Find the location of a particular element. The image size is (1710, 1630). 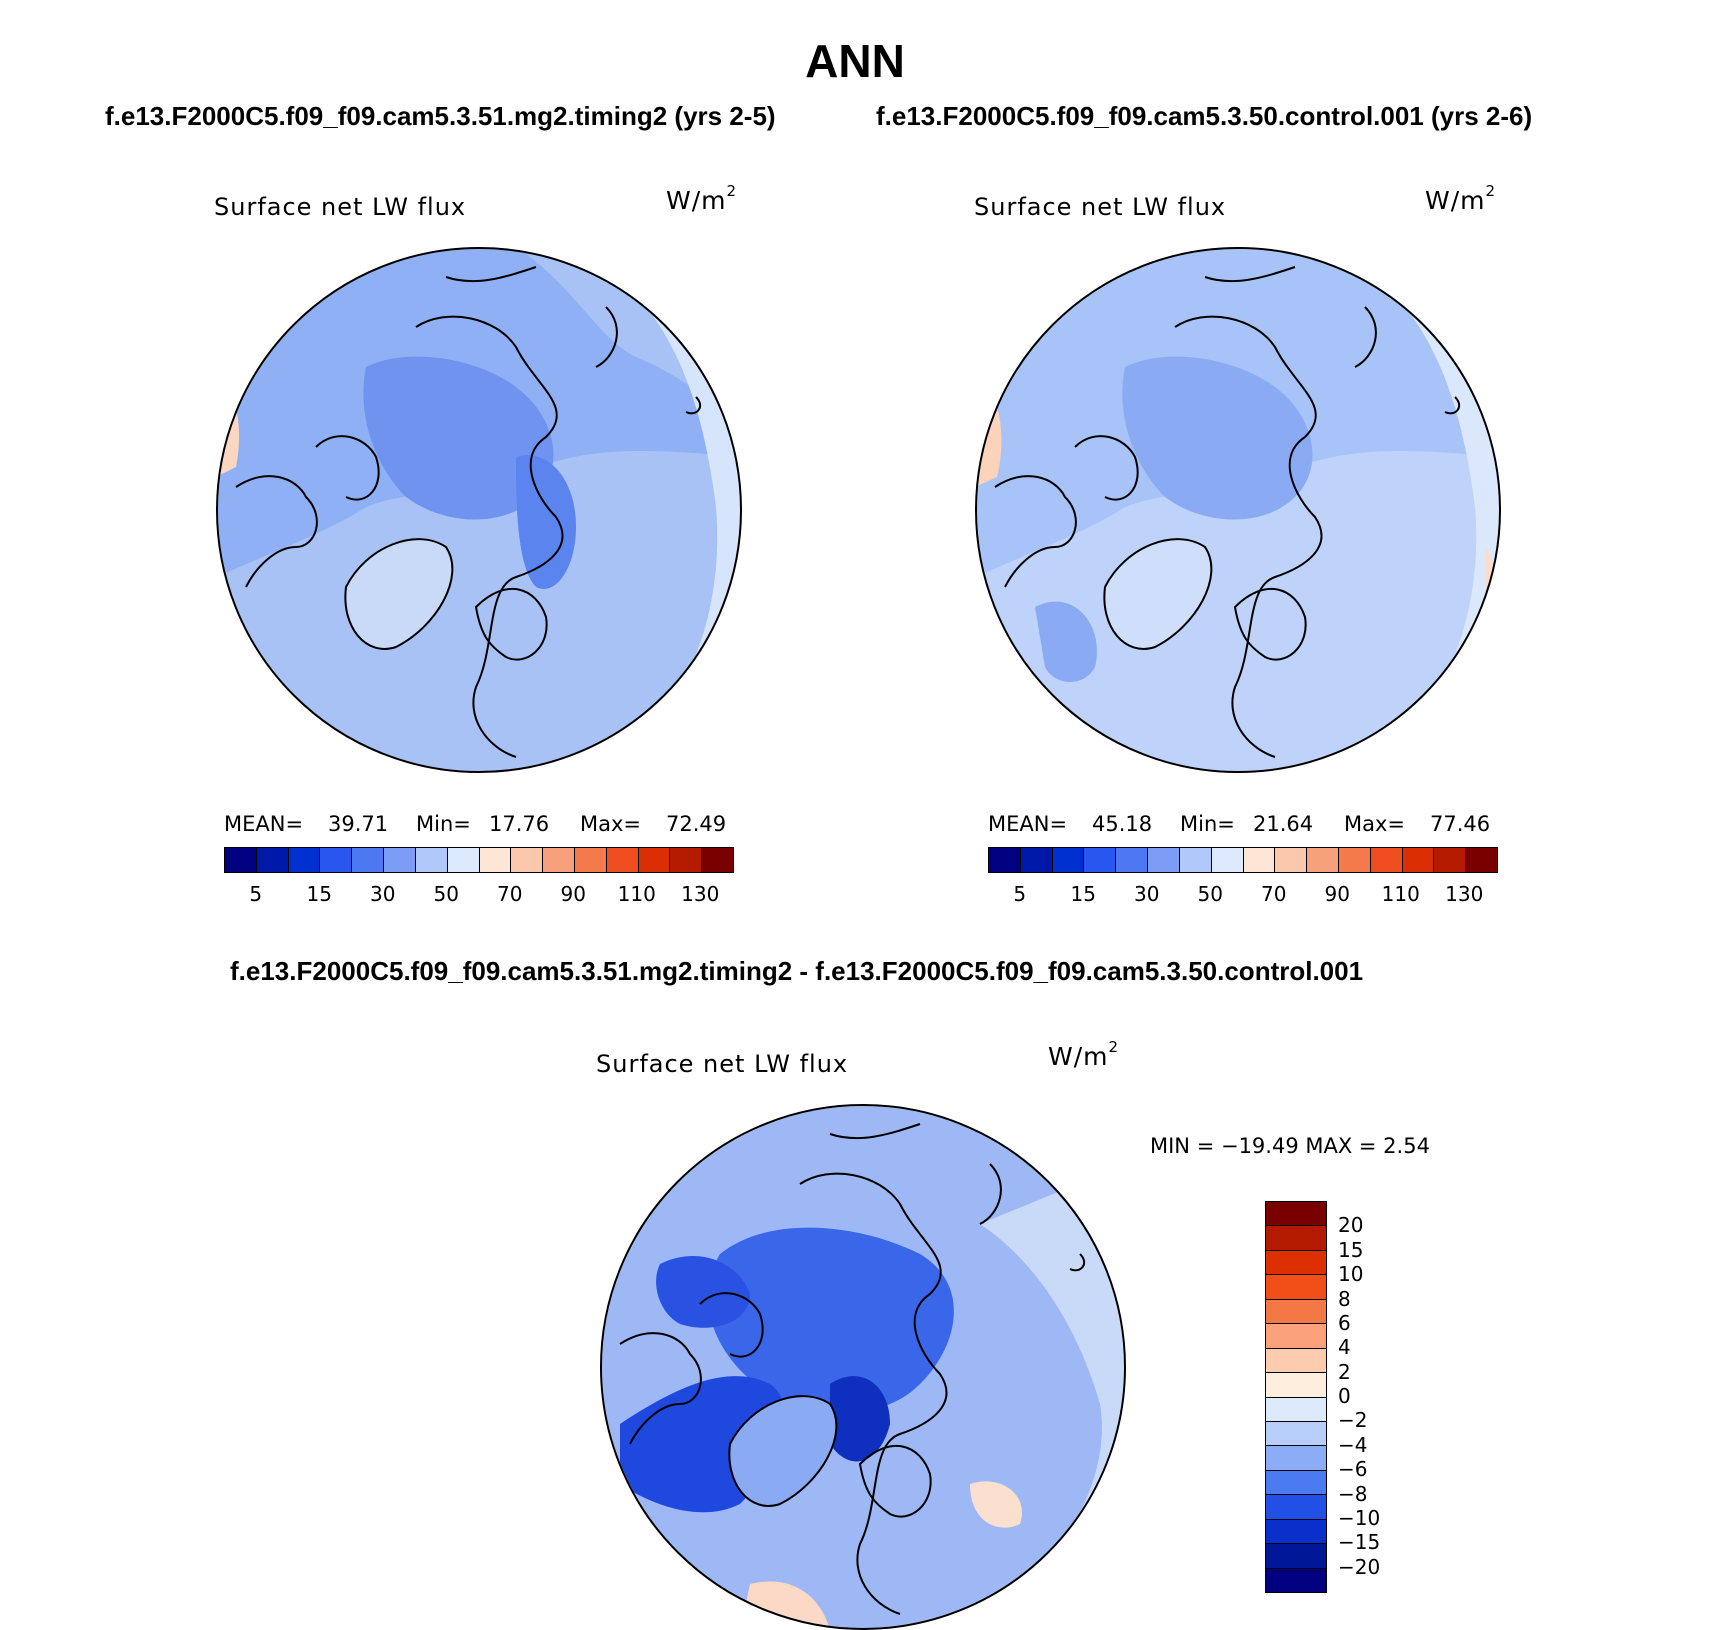

panel1-mean-label: MEAN= is located at coordinates (264, 824).